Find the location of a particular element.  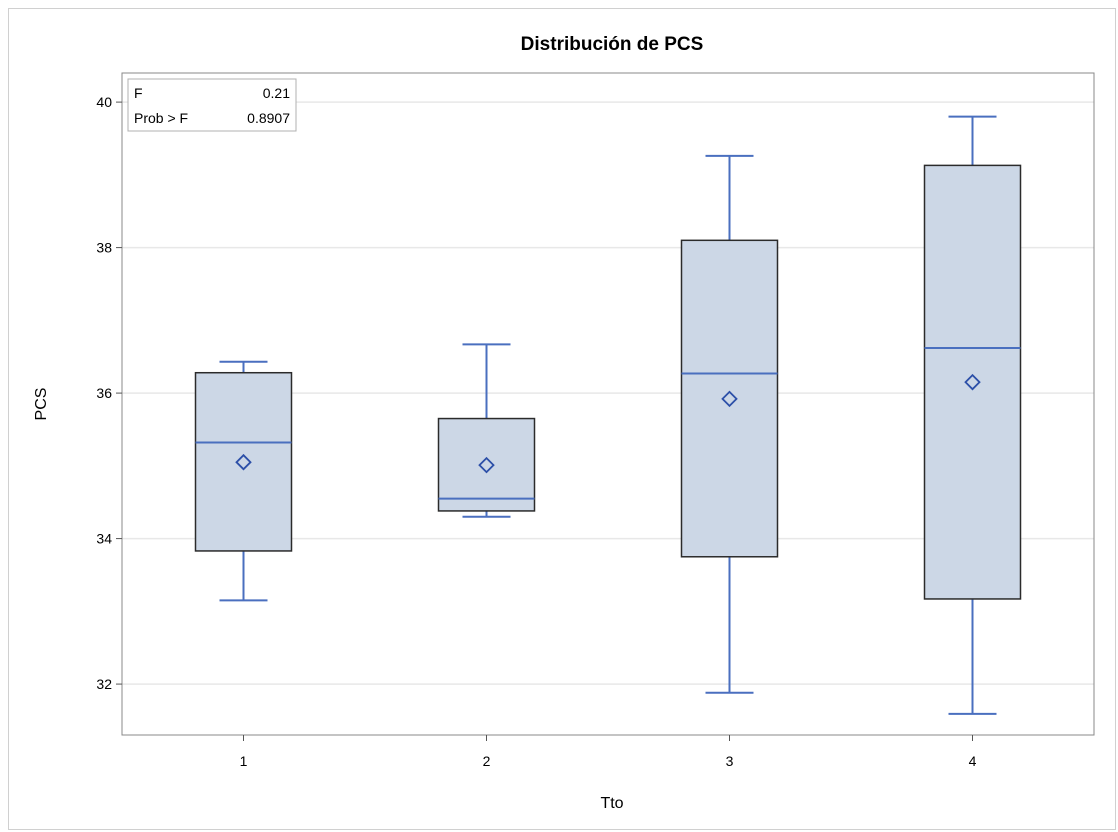

inset-prob-label: Prob > F is located at coordinates (161, 118).